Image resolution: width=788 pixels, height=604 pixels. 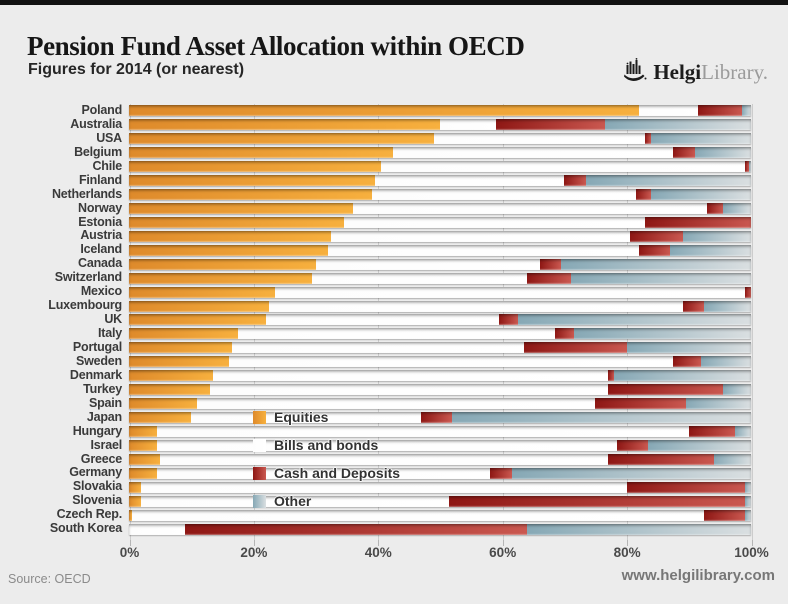 What do you see at coordinates (440, 111) in the screenshot?
I see `stacked-bar-poland` at bounding box center [440, 111].